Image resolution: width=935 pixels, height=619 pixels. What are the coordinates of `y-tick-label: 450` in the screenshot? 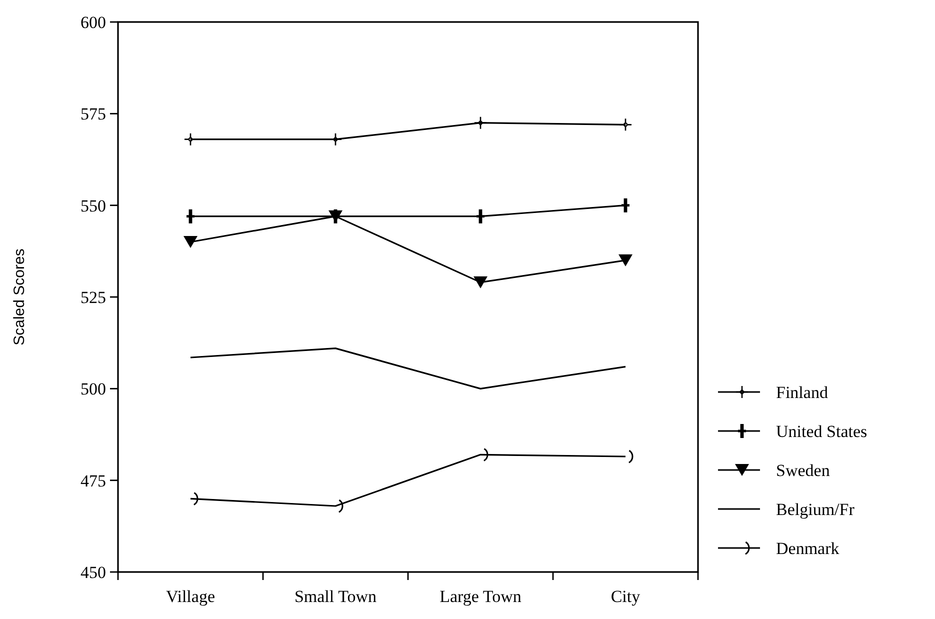 It's located at (93, 572).